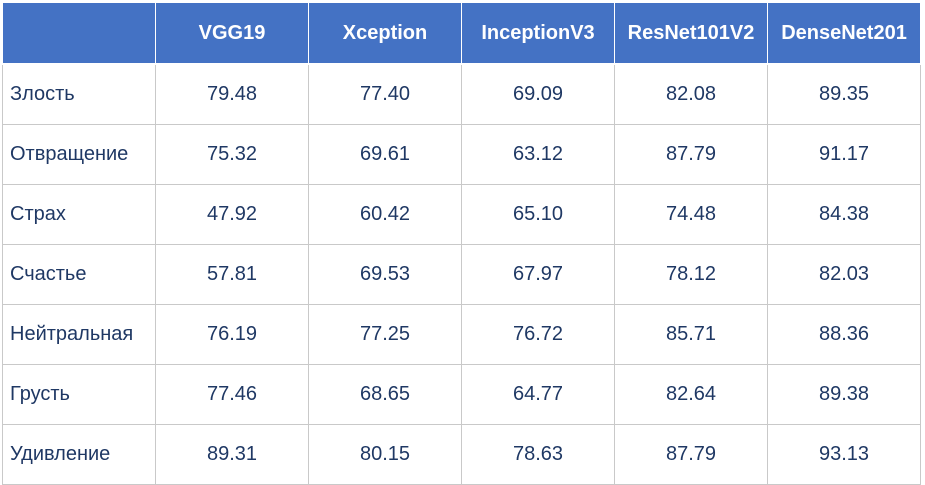 Image resolution: width=925 pixels, height=485 pixels. I want to click on table-row: Удивление 89.31 80.15 78.63 87.79 93.13, so click(461, 454).